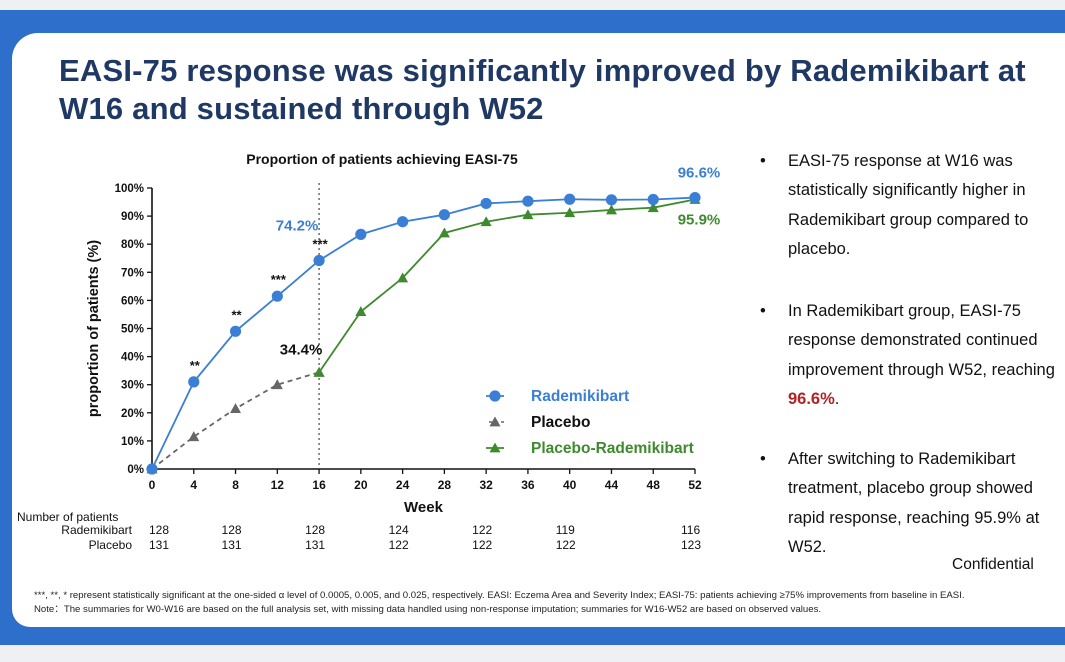 The width and height of the screenshot is (1065, 662). I want to click on patients-count: 123, so click(691, 545).